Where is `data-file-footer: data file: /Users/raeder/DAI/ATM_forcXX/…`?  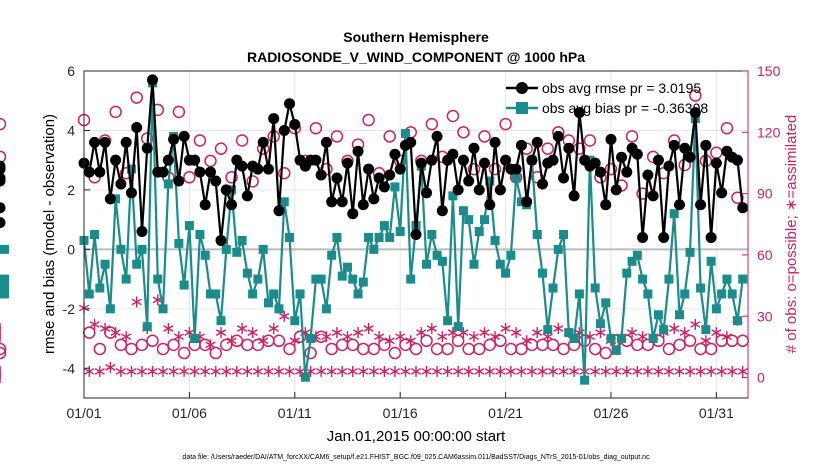
data-file-footer: data file: /Users/raeder/DAI/ATM_forcXX/… is located at coordinates (416, 457).